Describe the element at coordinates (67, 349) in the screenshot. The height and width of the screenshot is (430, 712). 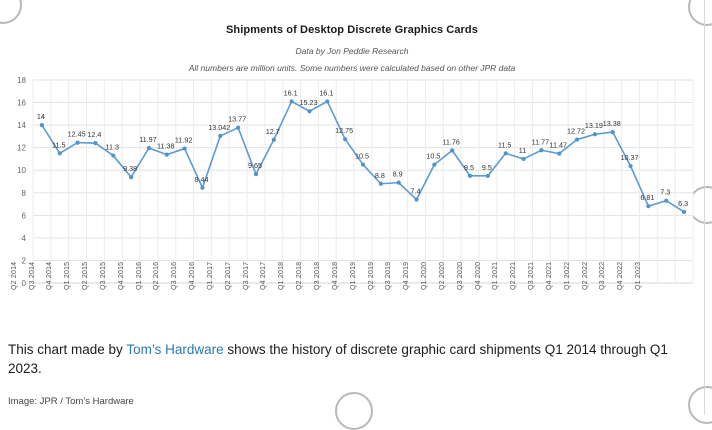
I see `caption-text-before: This chart made by` at that location.